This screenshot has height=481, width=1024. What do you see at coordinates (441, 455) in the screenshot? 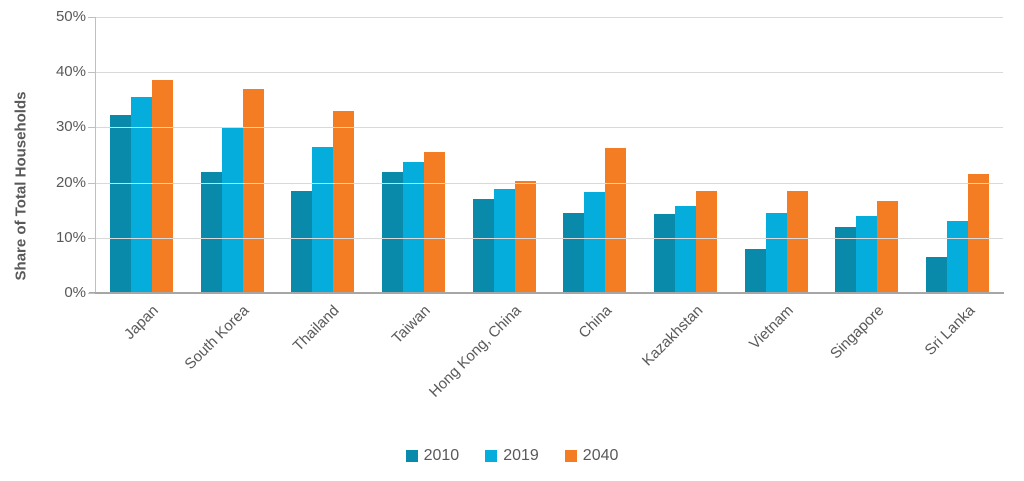
I see `legend-label: 2010` at bounding box center [441, 455].